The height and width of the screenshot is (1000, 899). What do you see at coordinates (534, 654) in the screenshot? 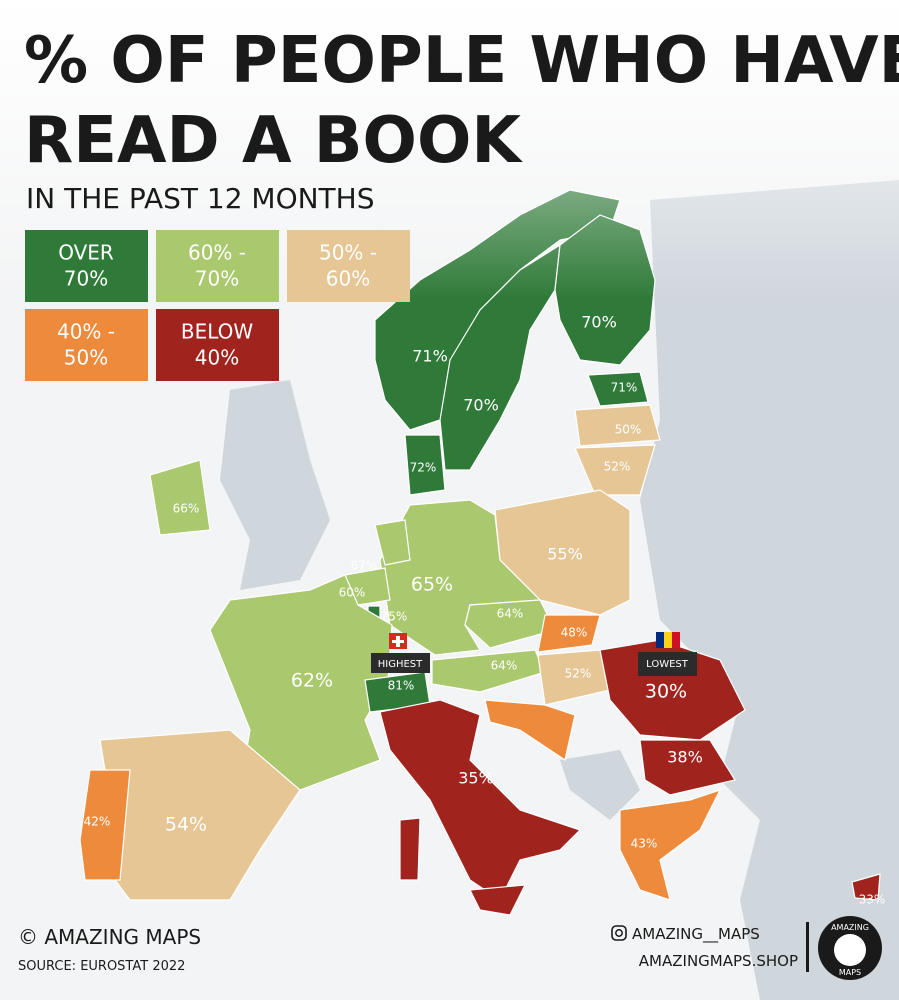
I see `callouts: HIGHEST LOWEST` at bounding box center [534, 654].